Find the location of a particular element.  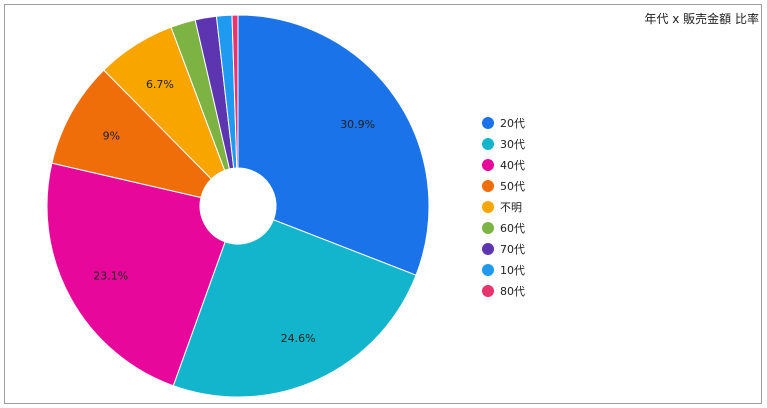

legend-label: 10代 is located at coordinates (512, 270).